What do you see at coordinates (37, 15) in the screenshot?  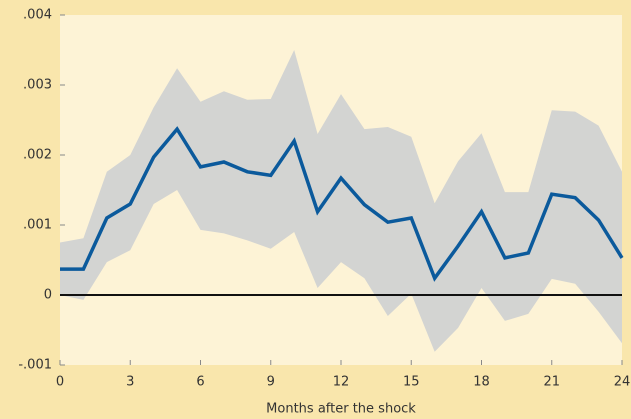 I see `y-tick-label: .004` at bounding box center [37, 15].